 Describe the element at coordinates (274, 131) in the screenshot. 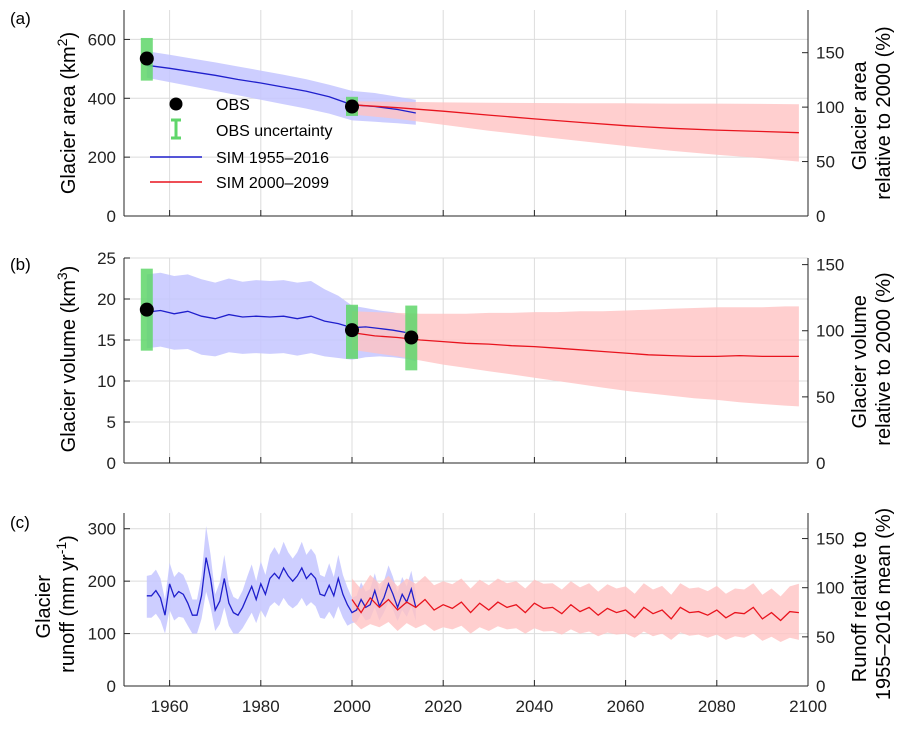

I see `legend-obs-uncertainty-label: OBS uncertainty` at that location.